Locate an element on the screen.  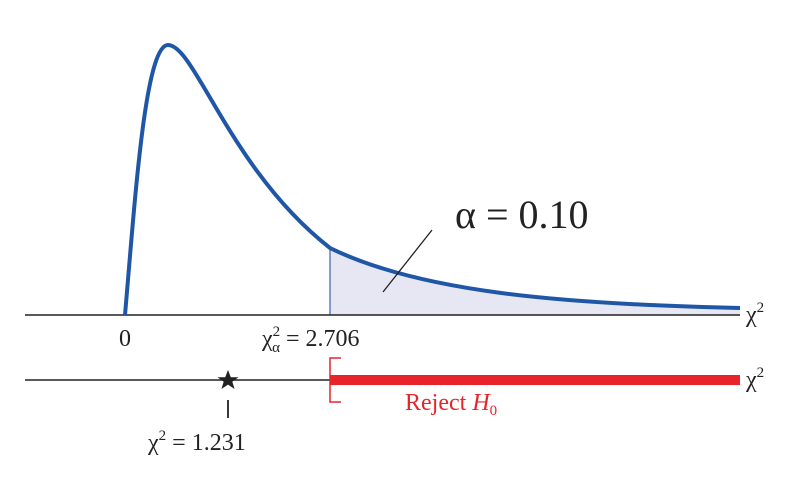
hypothesis: H is located at coordinates (481, 403).